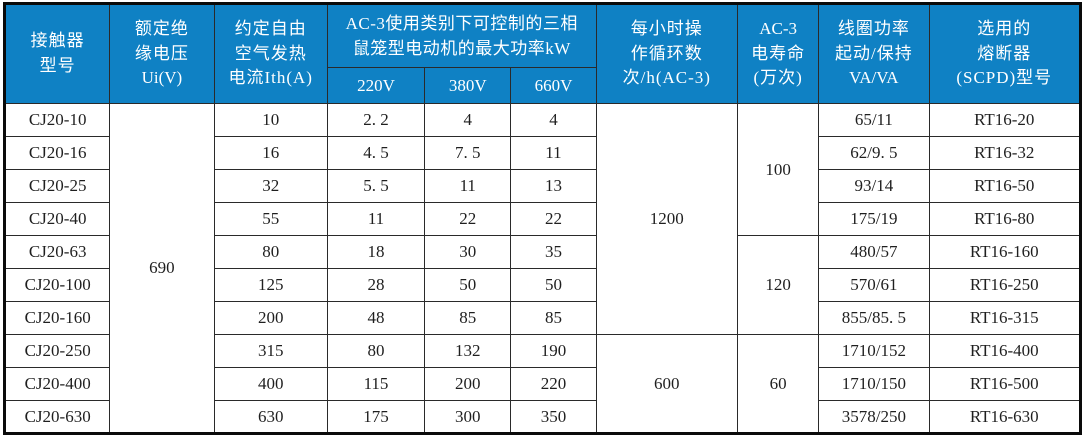 This screenshot has height=442, width=1085. I want to click on cell-power-380v: 200, so click(468, 384).